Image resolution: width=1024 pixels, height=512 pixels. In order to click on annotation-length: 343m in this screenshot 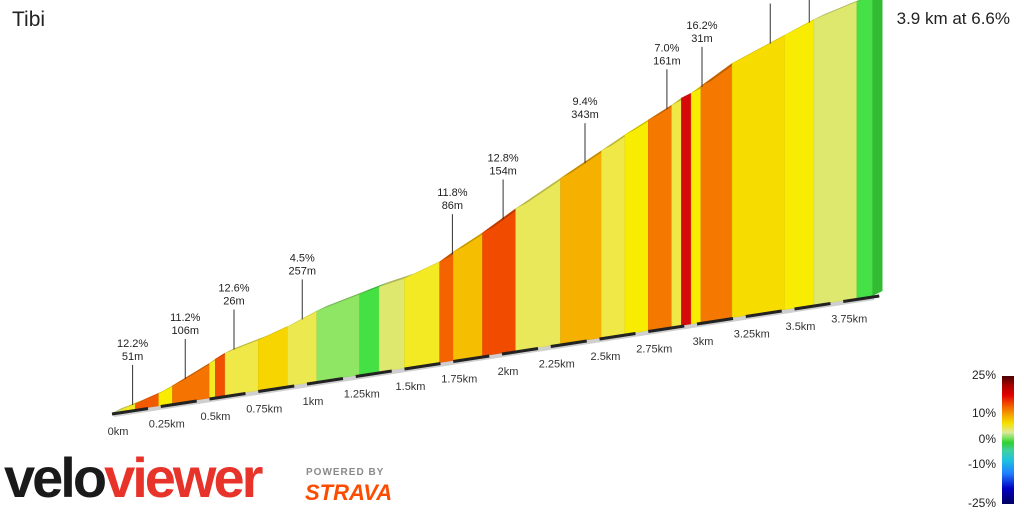, I will do `click(585, 115)`.